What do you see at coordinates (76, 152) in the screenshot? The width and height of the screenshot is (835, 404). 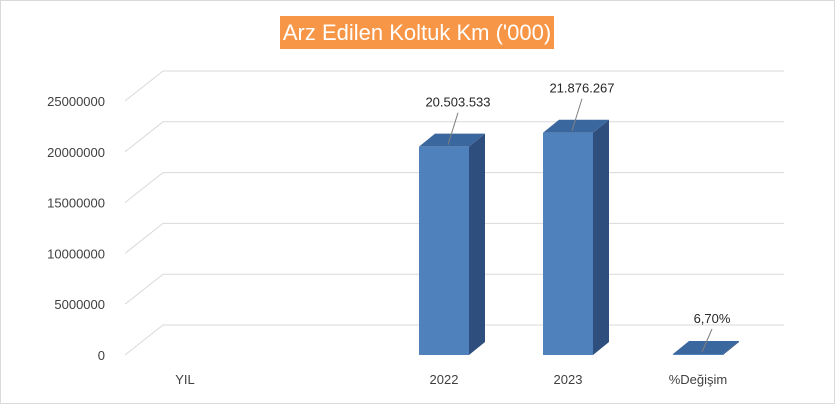 I see `y-tick-label: 20000000` at bounding box center [76, 152].